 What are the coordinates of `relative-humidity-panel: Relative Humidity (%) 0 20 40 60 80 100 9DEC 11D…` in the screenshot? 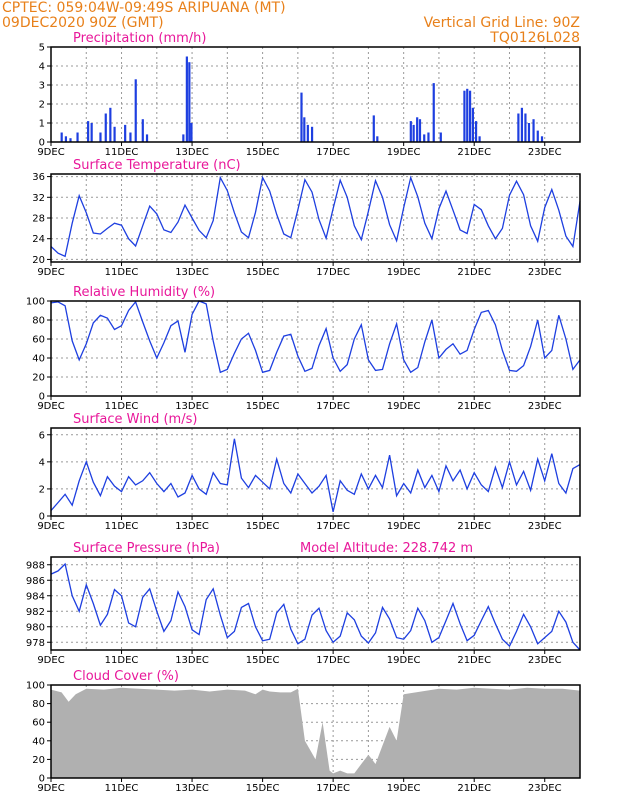 It's located at (303, 348).